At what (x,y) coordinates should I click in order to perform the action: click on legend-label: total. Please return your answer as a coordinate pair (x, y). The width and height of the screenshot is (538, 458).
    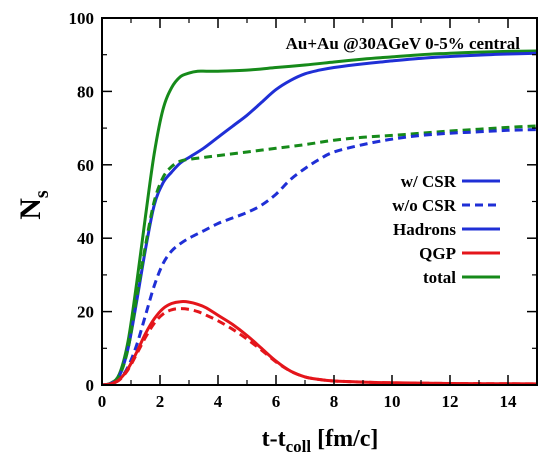
    Looking at the image, I should click on (439, 277).